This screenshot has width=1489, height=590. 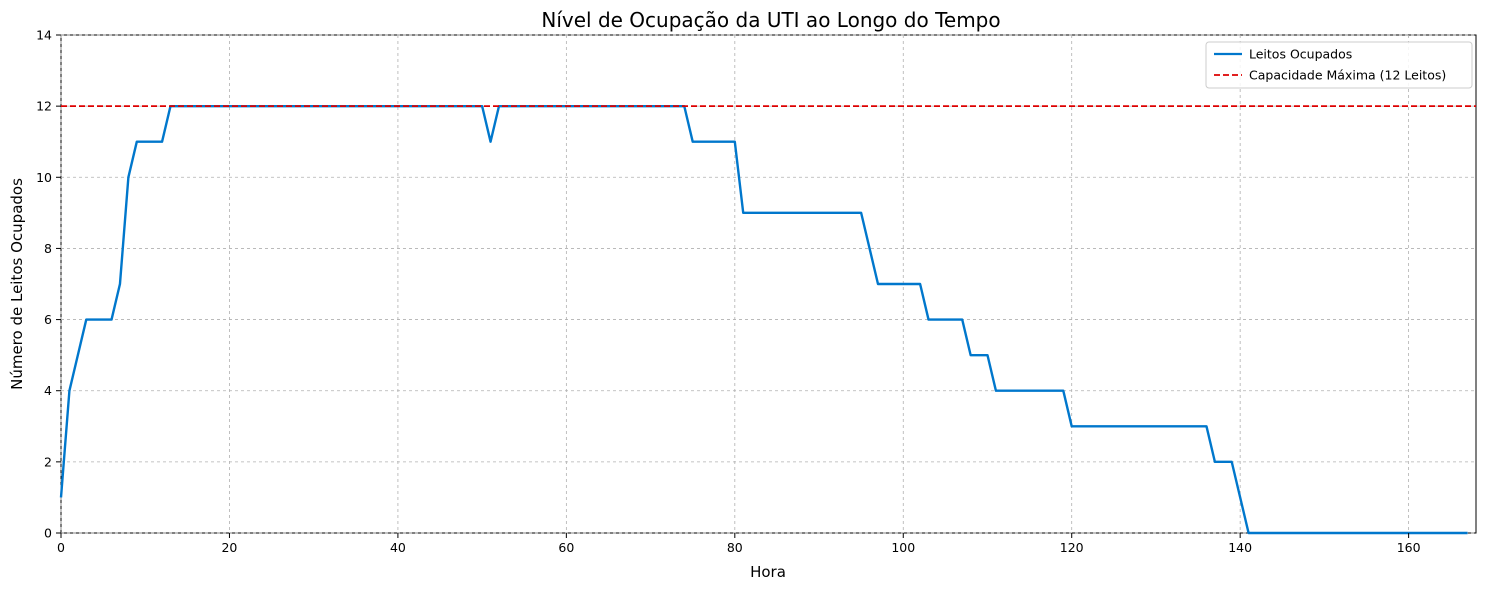 What do you see at coordinates (1240, 547) in the screenshot?
I see `x-tick-label: 140` at bounding box center [1240, 547].